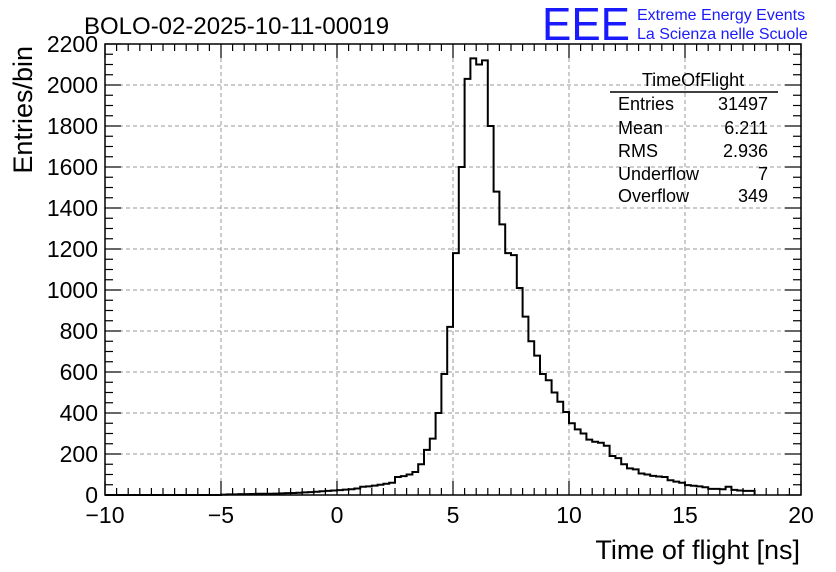  Describe the element at coordinates (72, 44) in the screenshot. I see `y-tick-label: 2200` at that location.